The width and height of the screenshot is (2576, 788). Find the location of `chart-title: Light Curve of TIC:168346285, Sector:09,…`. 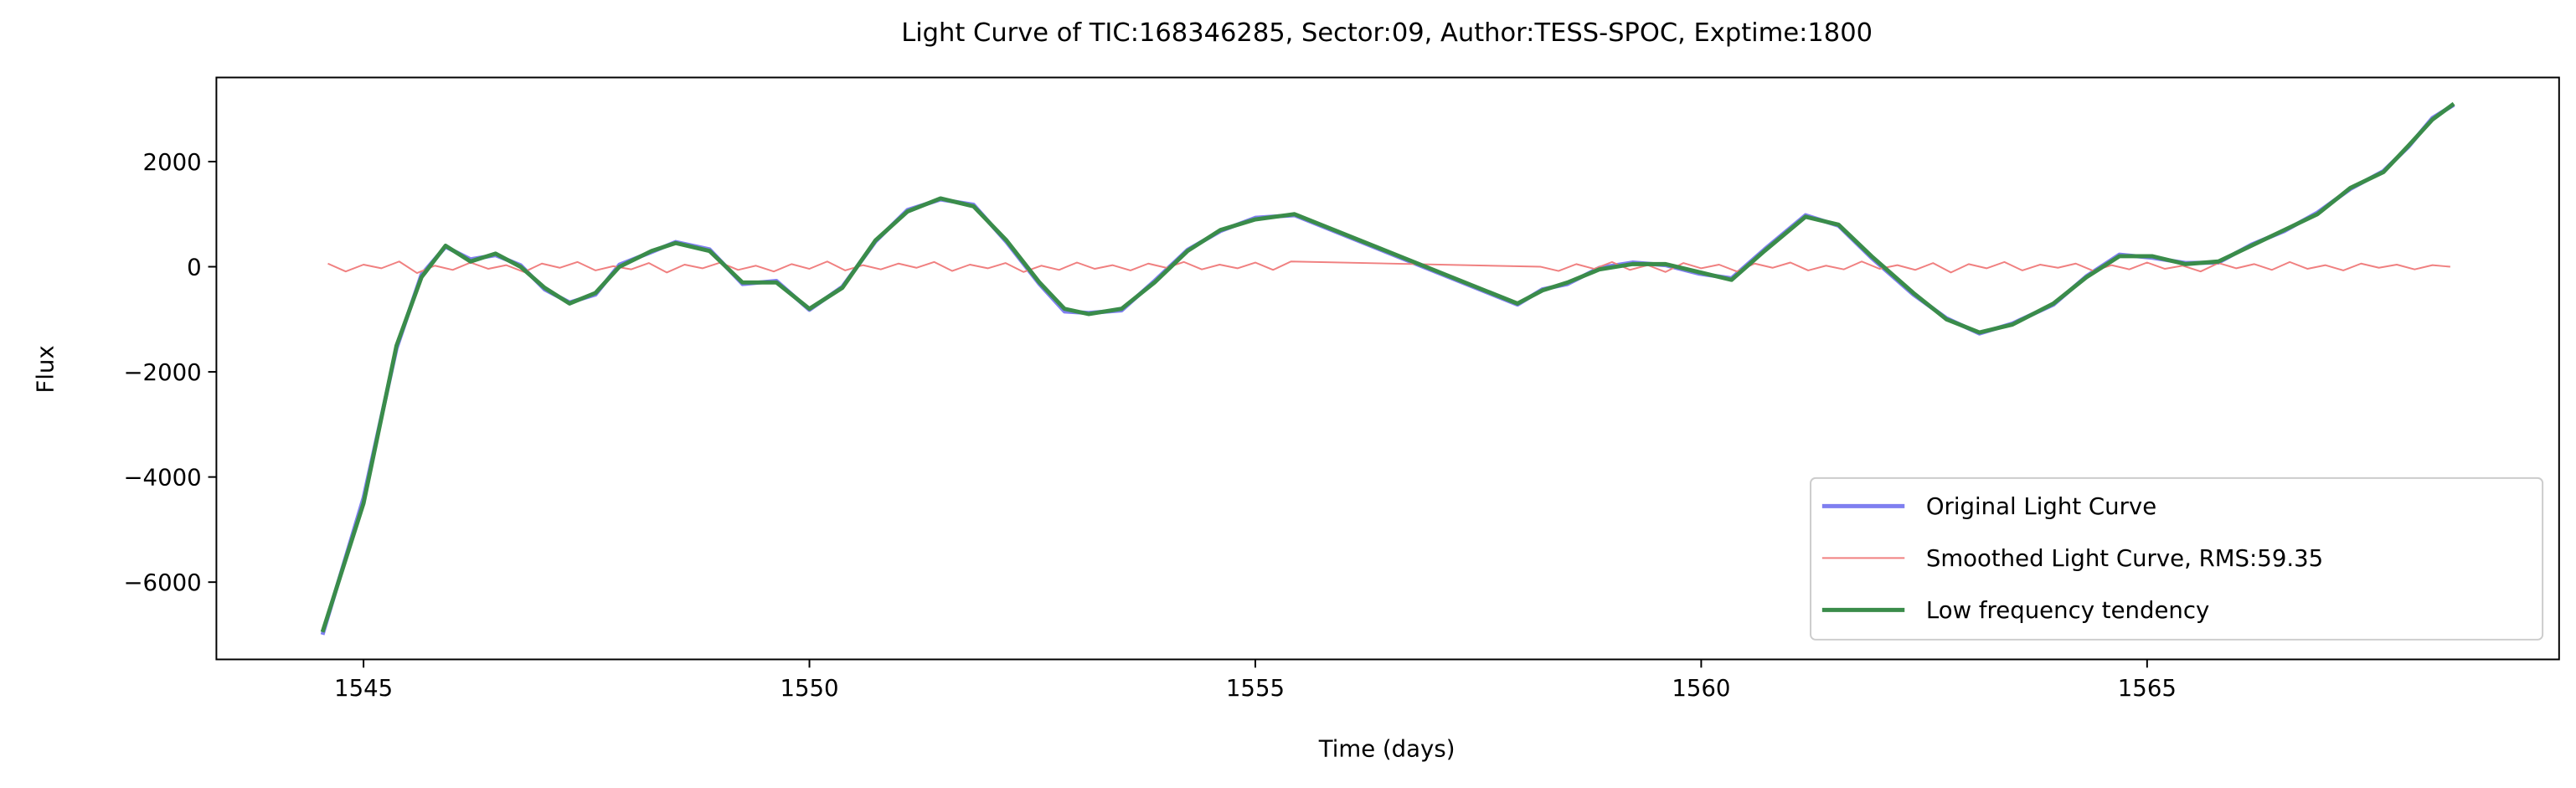

chart-title: Light Curve of TIC:168346285, Sector:09,… is located at coordinates (1387, 33).